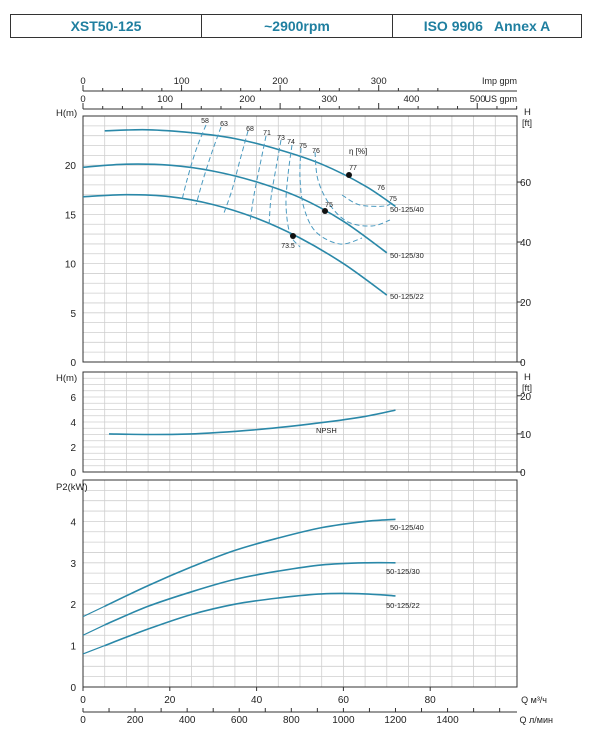  Describe the element at coordinates (73, 605) in the screenshot. I see `p2-tick-label: 2` at that location.